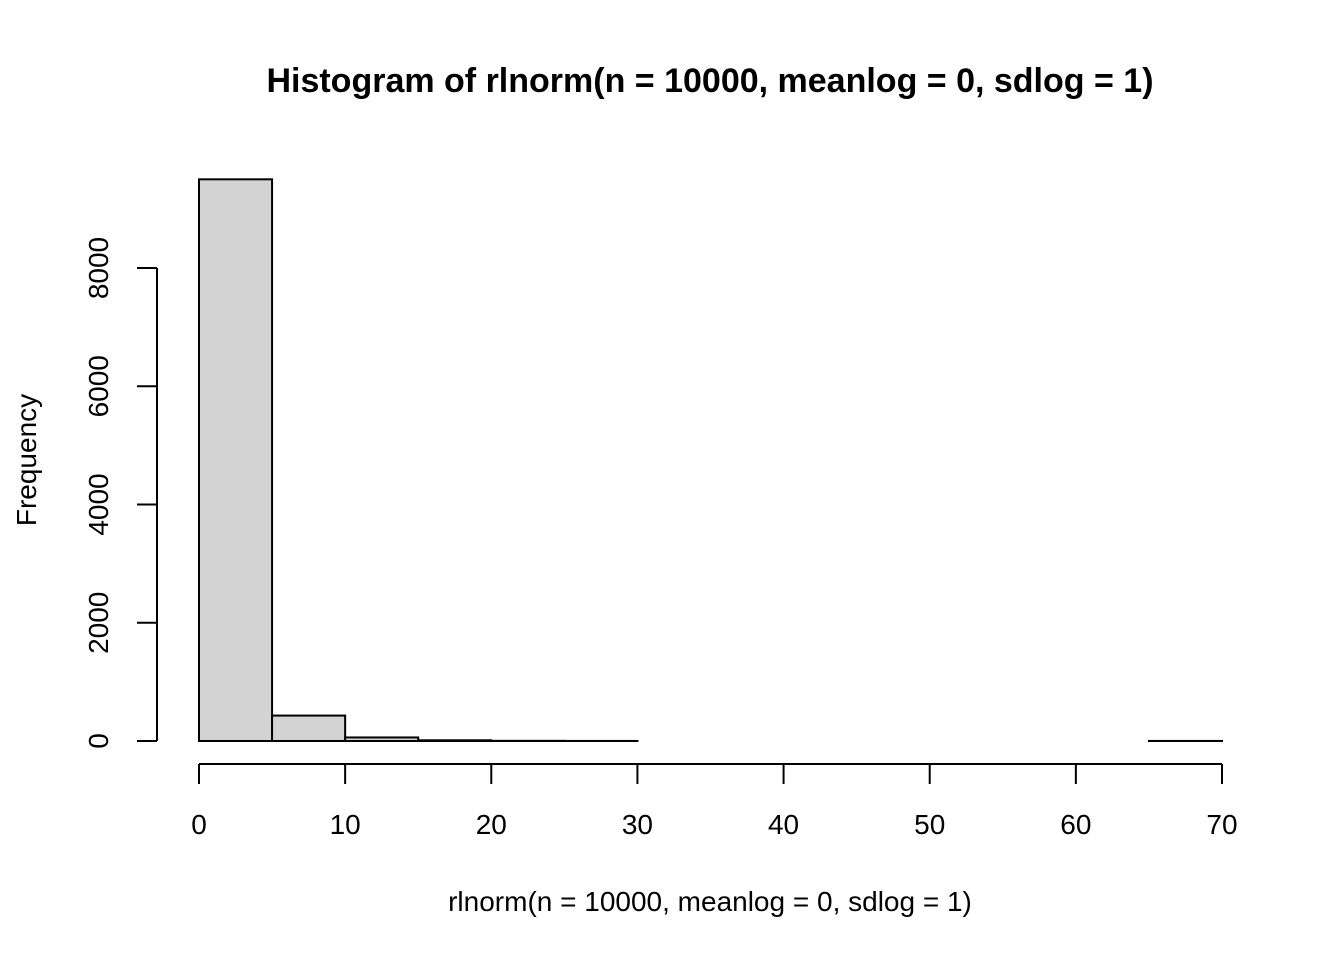 The width and height of the screenshot is (1344, 960). Describe the element at coordinates (98, 268) in the screenshot. I see `y-tick-label: 8000` at that location.